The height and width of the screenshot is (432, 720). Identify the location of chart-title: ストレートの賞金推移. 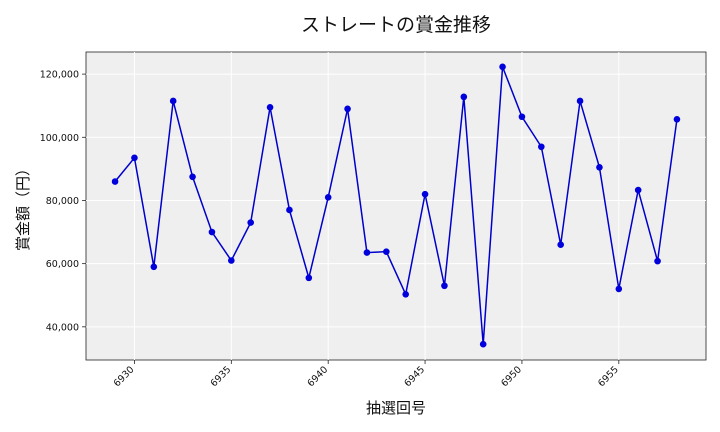
(396, 25).